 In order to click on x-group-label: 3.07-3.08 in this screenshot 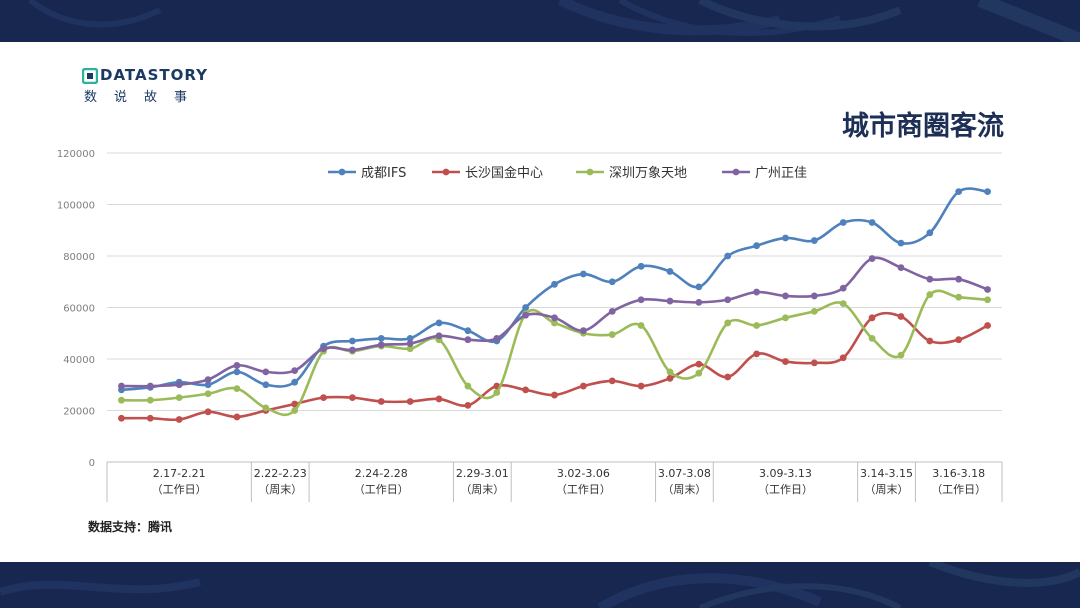, I will do `click(684, 473)`.